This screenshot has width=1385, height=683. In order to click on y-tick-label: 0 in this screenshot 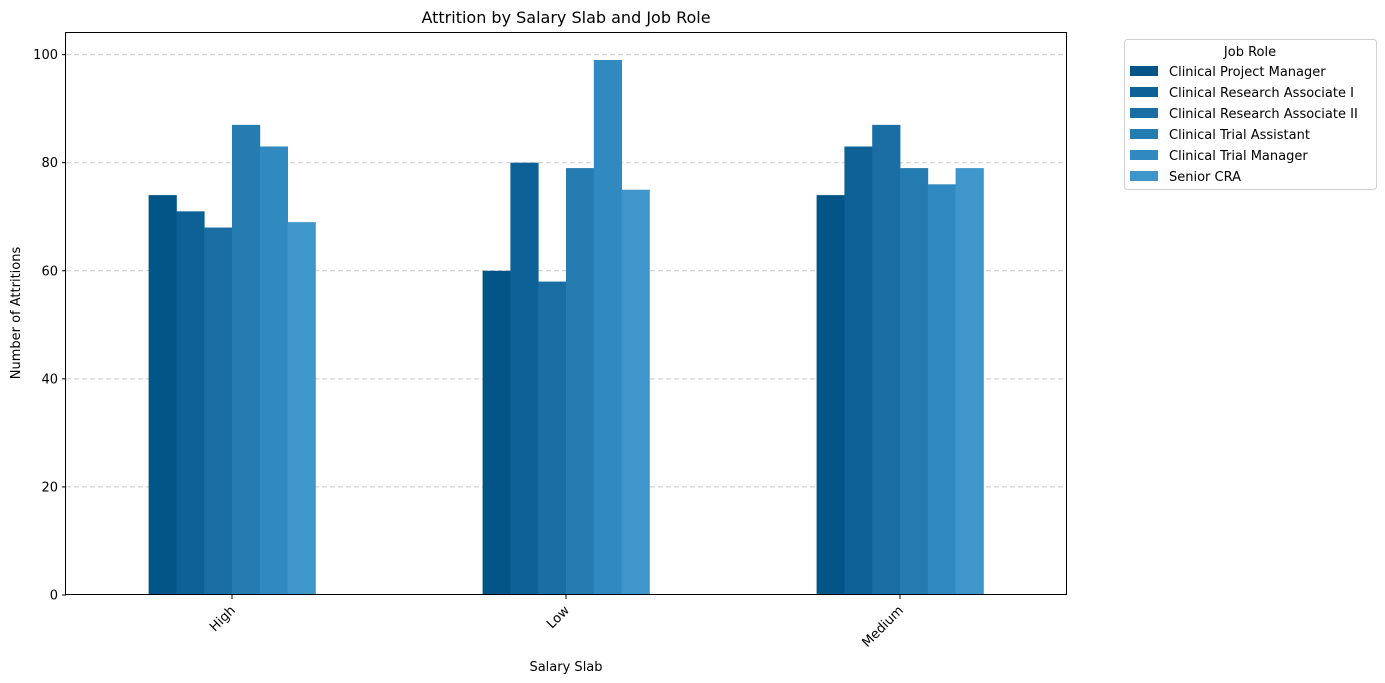, I will do `click(54, 596)`.